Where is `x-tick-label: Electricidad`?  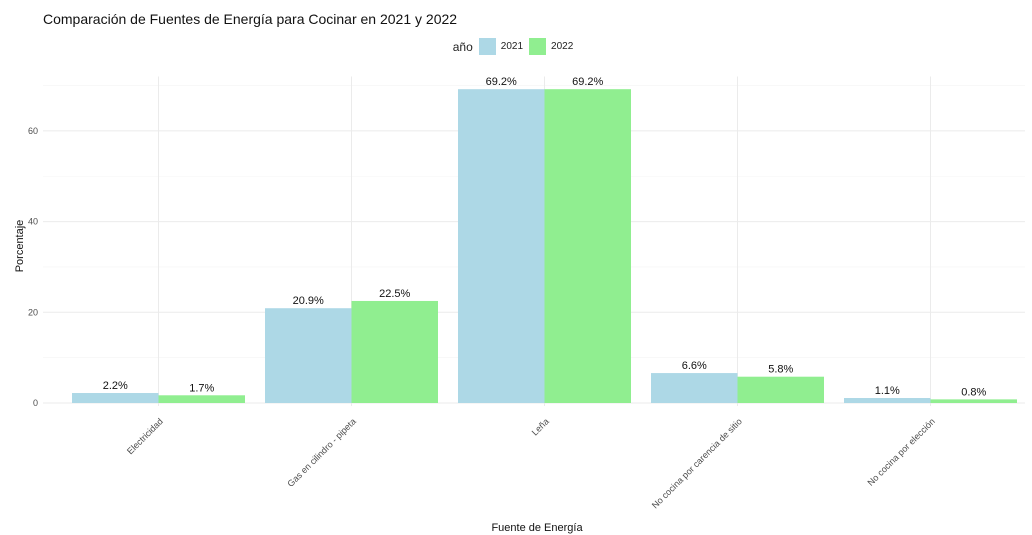
x-tick-label: Electricidad is located at coordinates (145, 436).